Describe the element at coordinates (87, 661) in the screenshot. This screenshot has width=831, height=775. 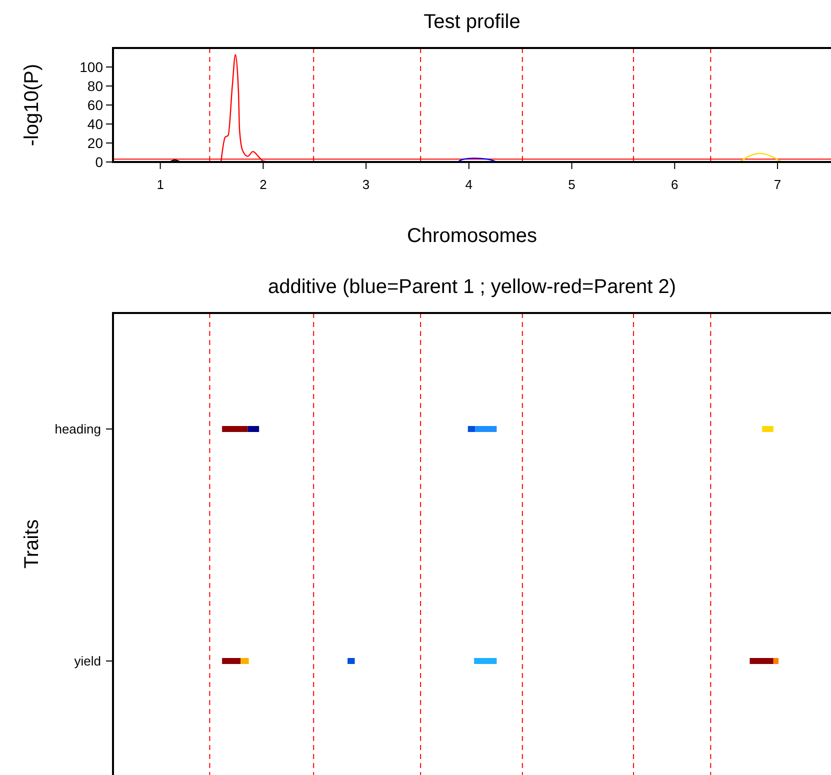
I see `y-tick-label: yield` at that location.